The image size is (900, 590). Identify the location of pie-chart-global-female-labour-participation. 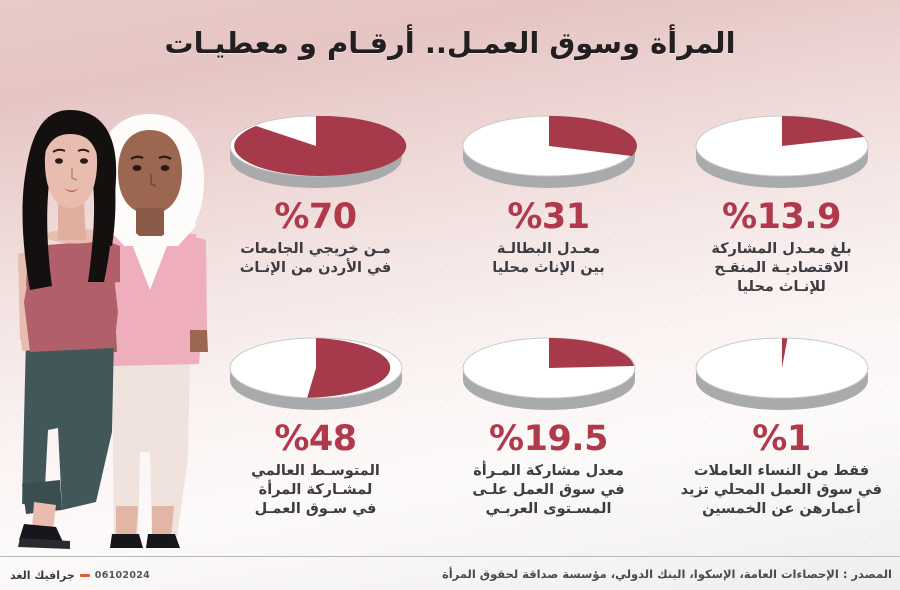
(316, 372).